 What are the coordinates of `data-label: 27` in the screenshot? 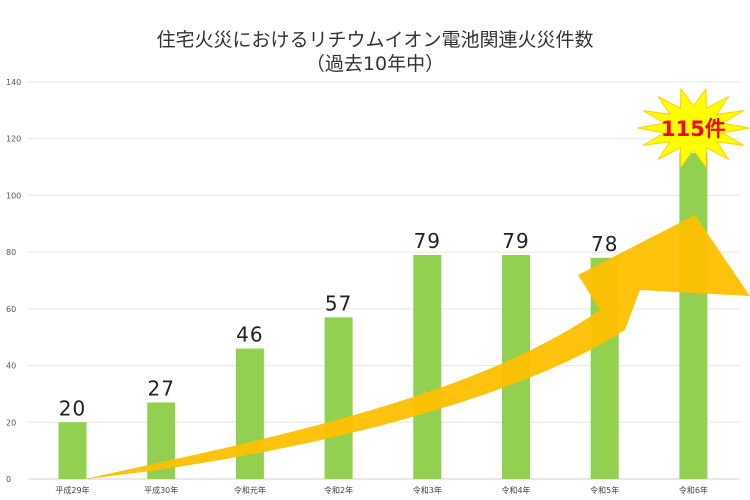 It's located at (160, 388).